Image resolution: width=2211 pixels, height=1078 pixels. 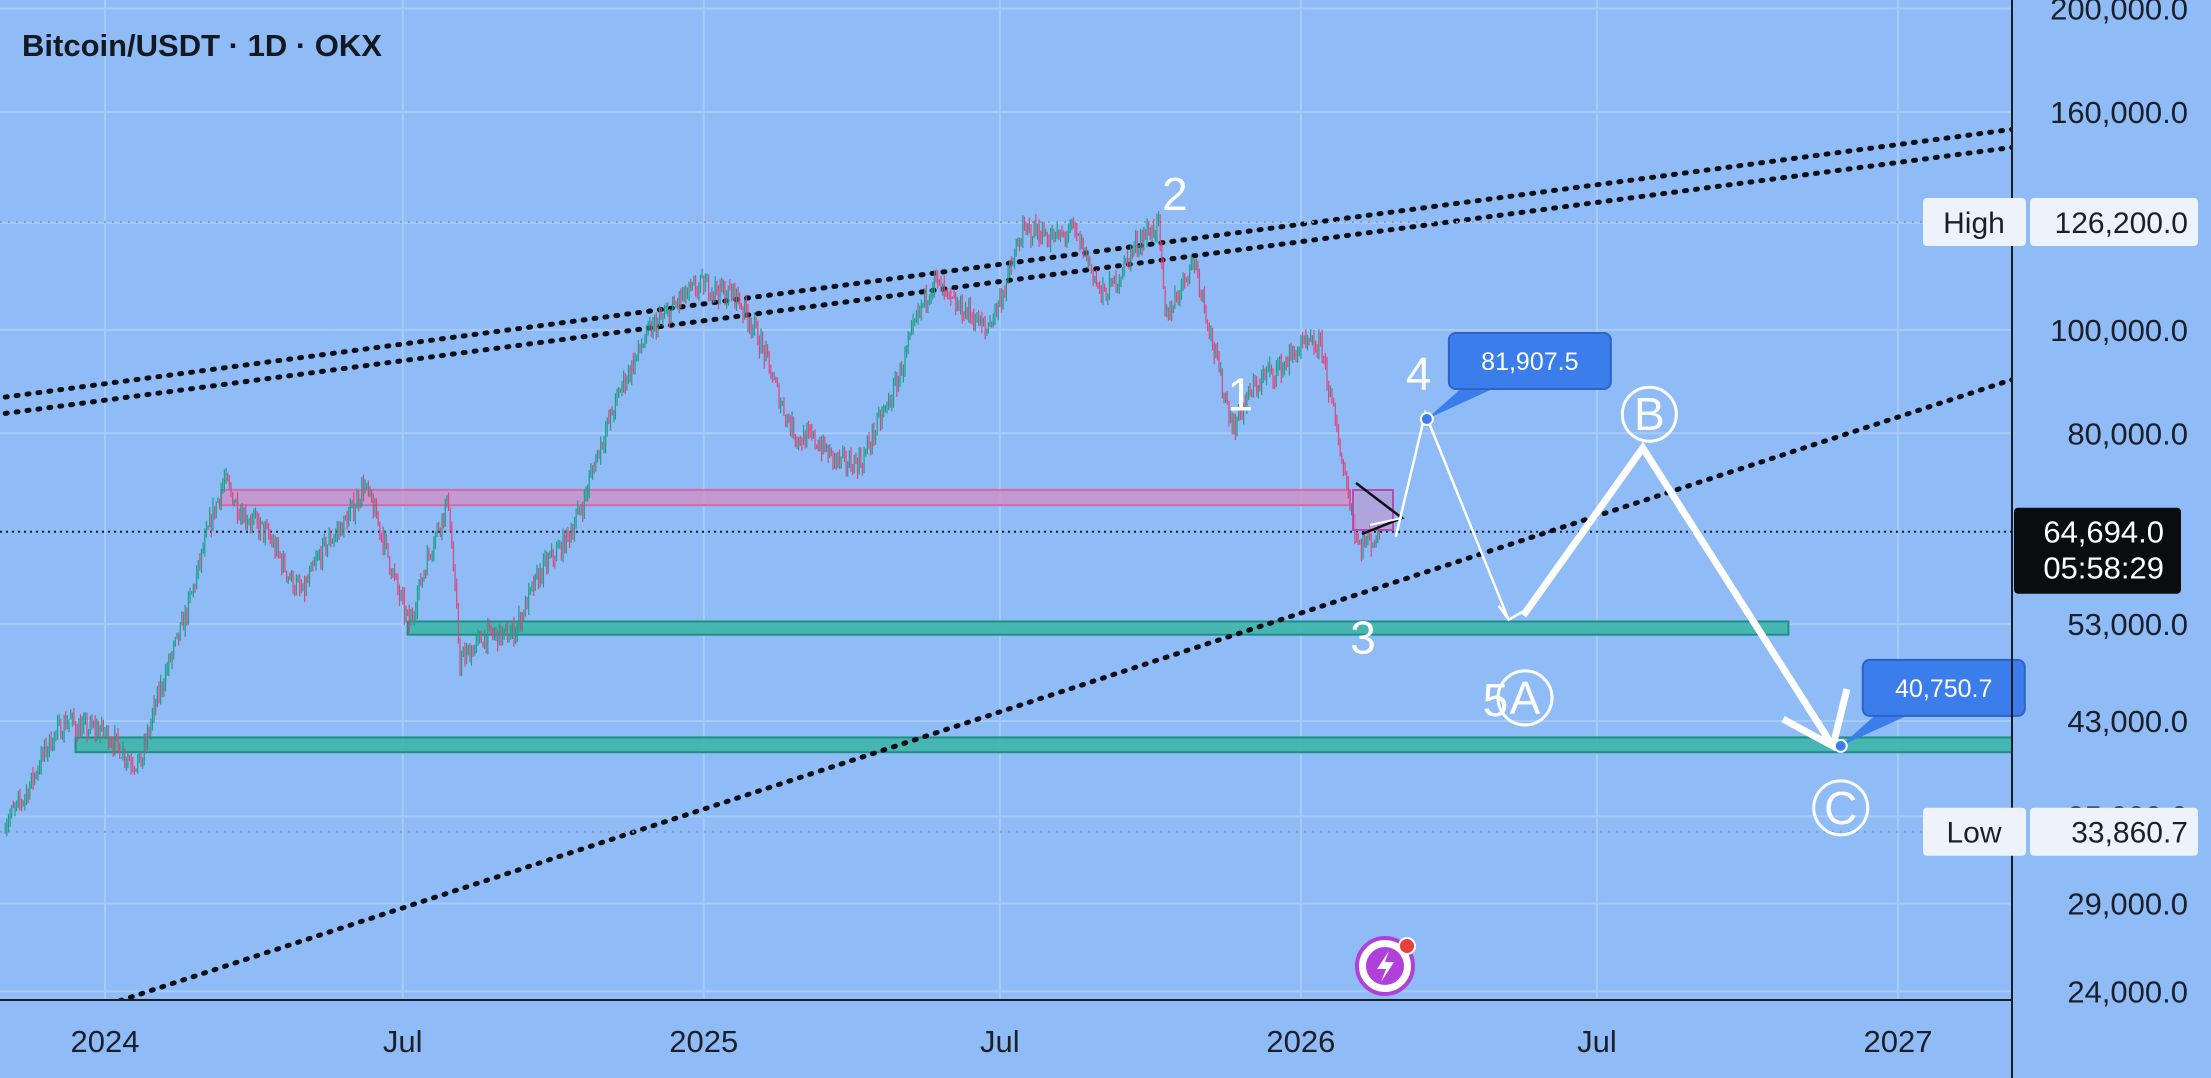 I want to click on time-tick-label: 2025, so click(x=703, y=1041).